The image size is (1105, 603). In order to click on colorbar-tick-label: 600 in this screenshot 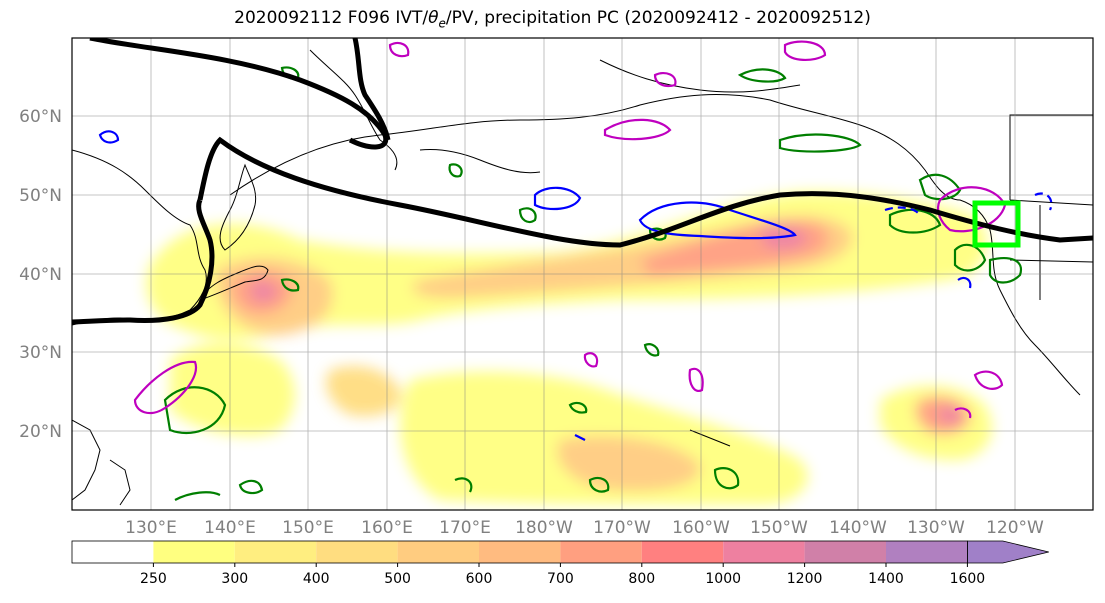, I will do `click(479, 579)`.